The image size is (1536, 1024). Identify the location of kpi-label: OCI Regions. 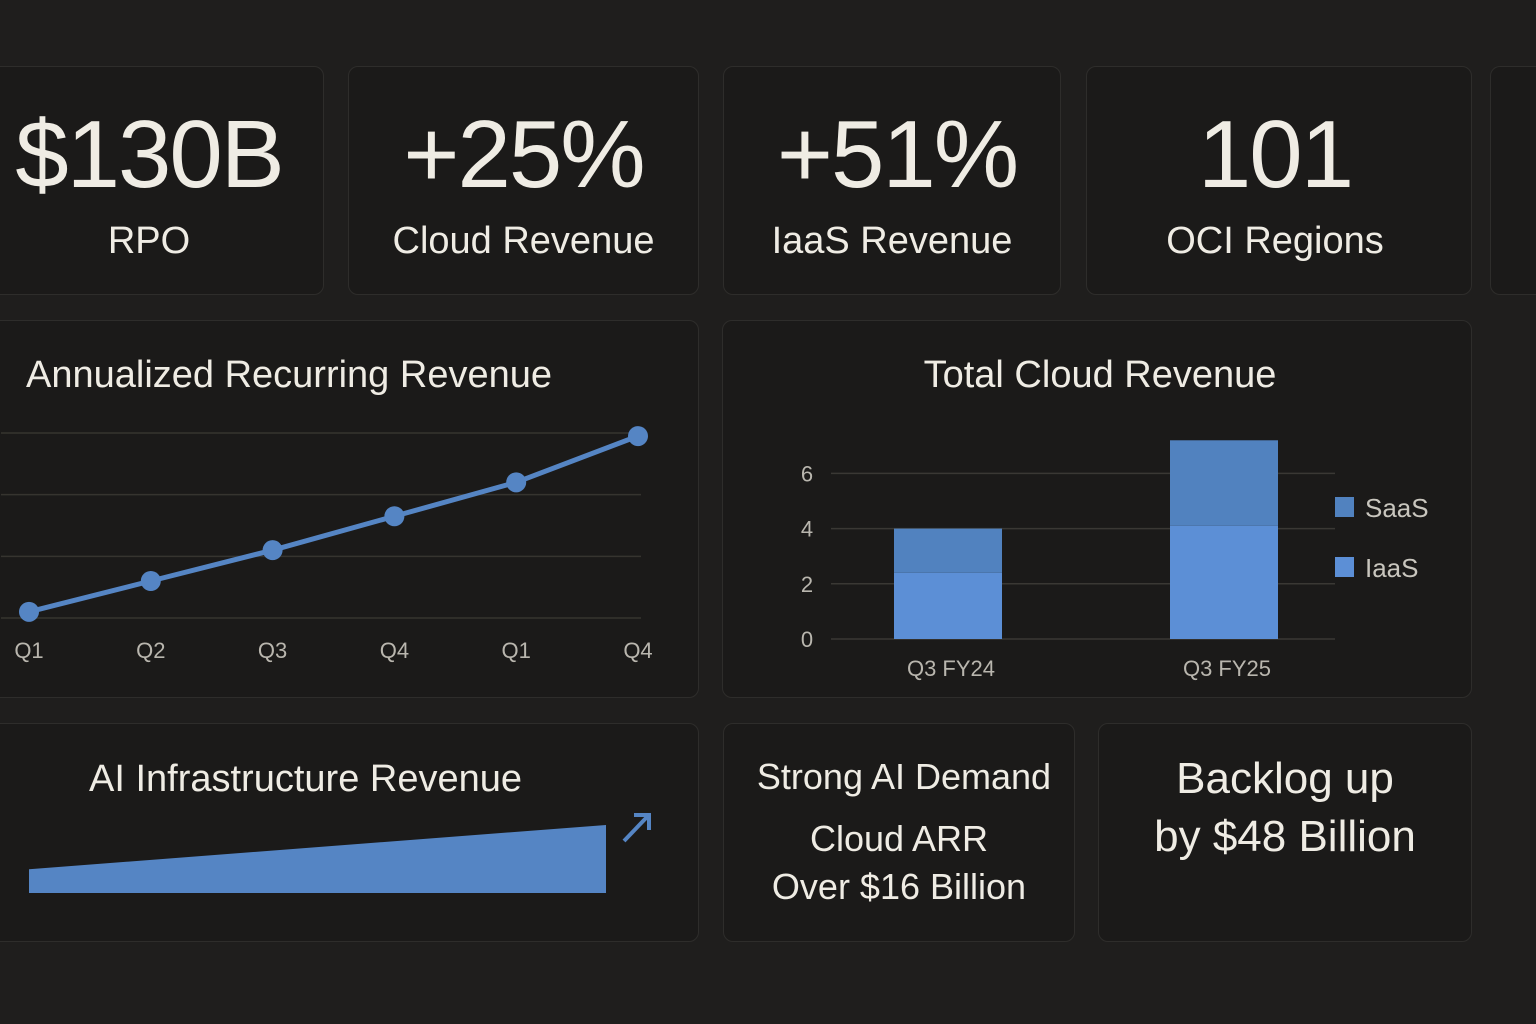
(1275, 241).